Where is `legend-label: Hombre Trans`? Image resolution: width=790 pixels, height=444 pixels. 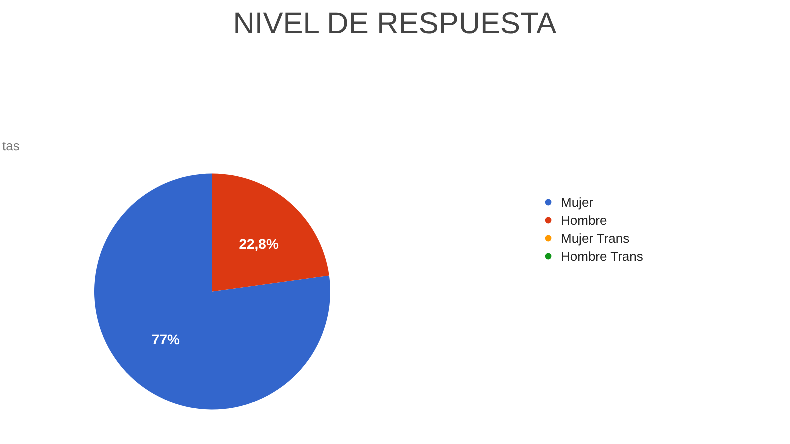 legend-label: Hombre Trans is located at coordinates (602, 256).